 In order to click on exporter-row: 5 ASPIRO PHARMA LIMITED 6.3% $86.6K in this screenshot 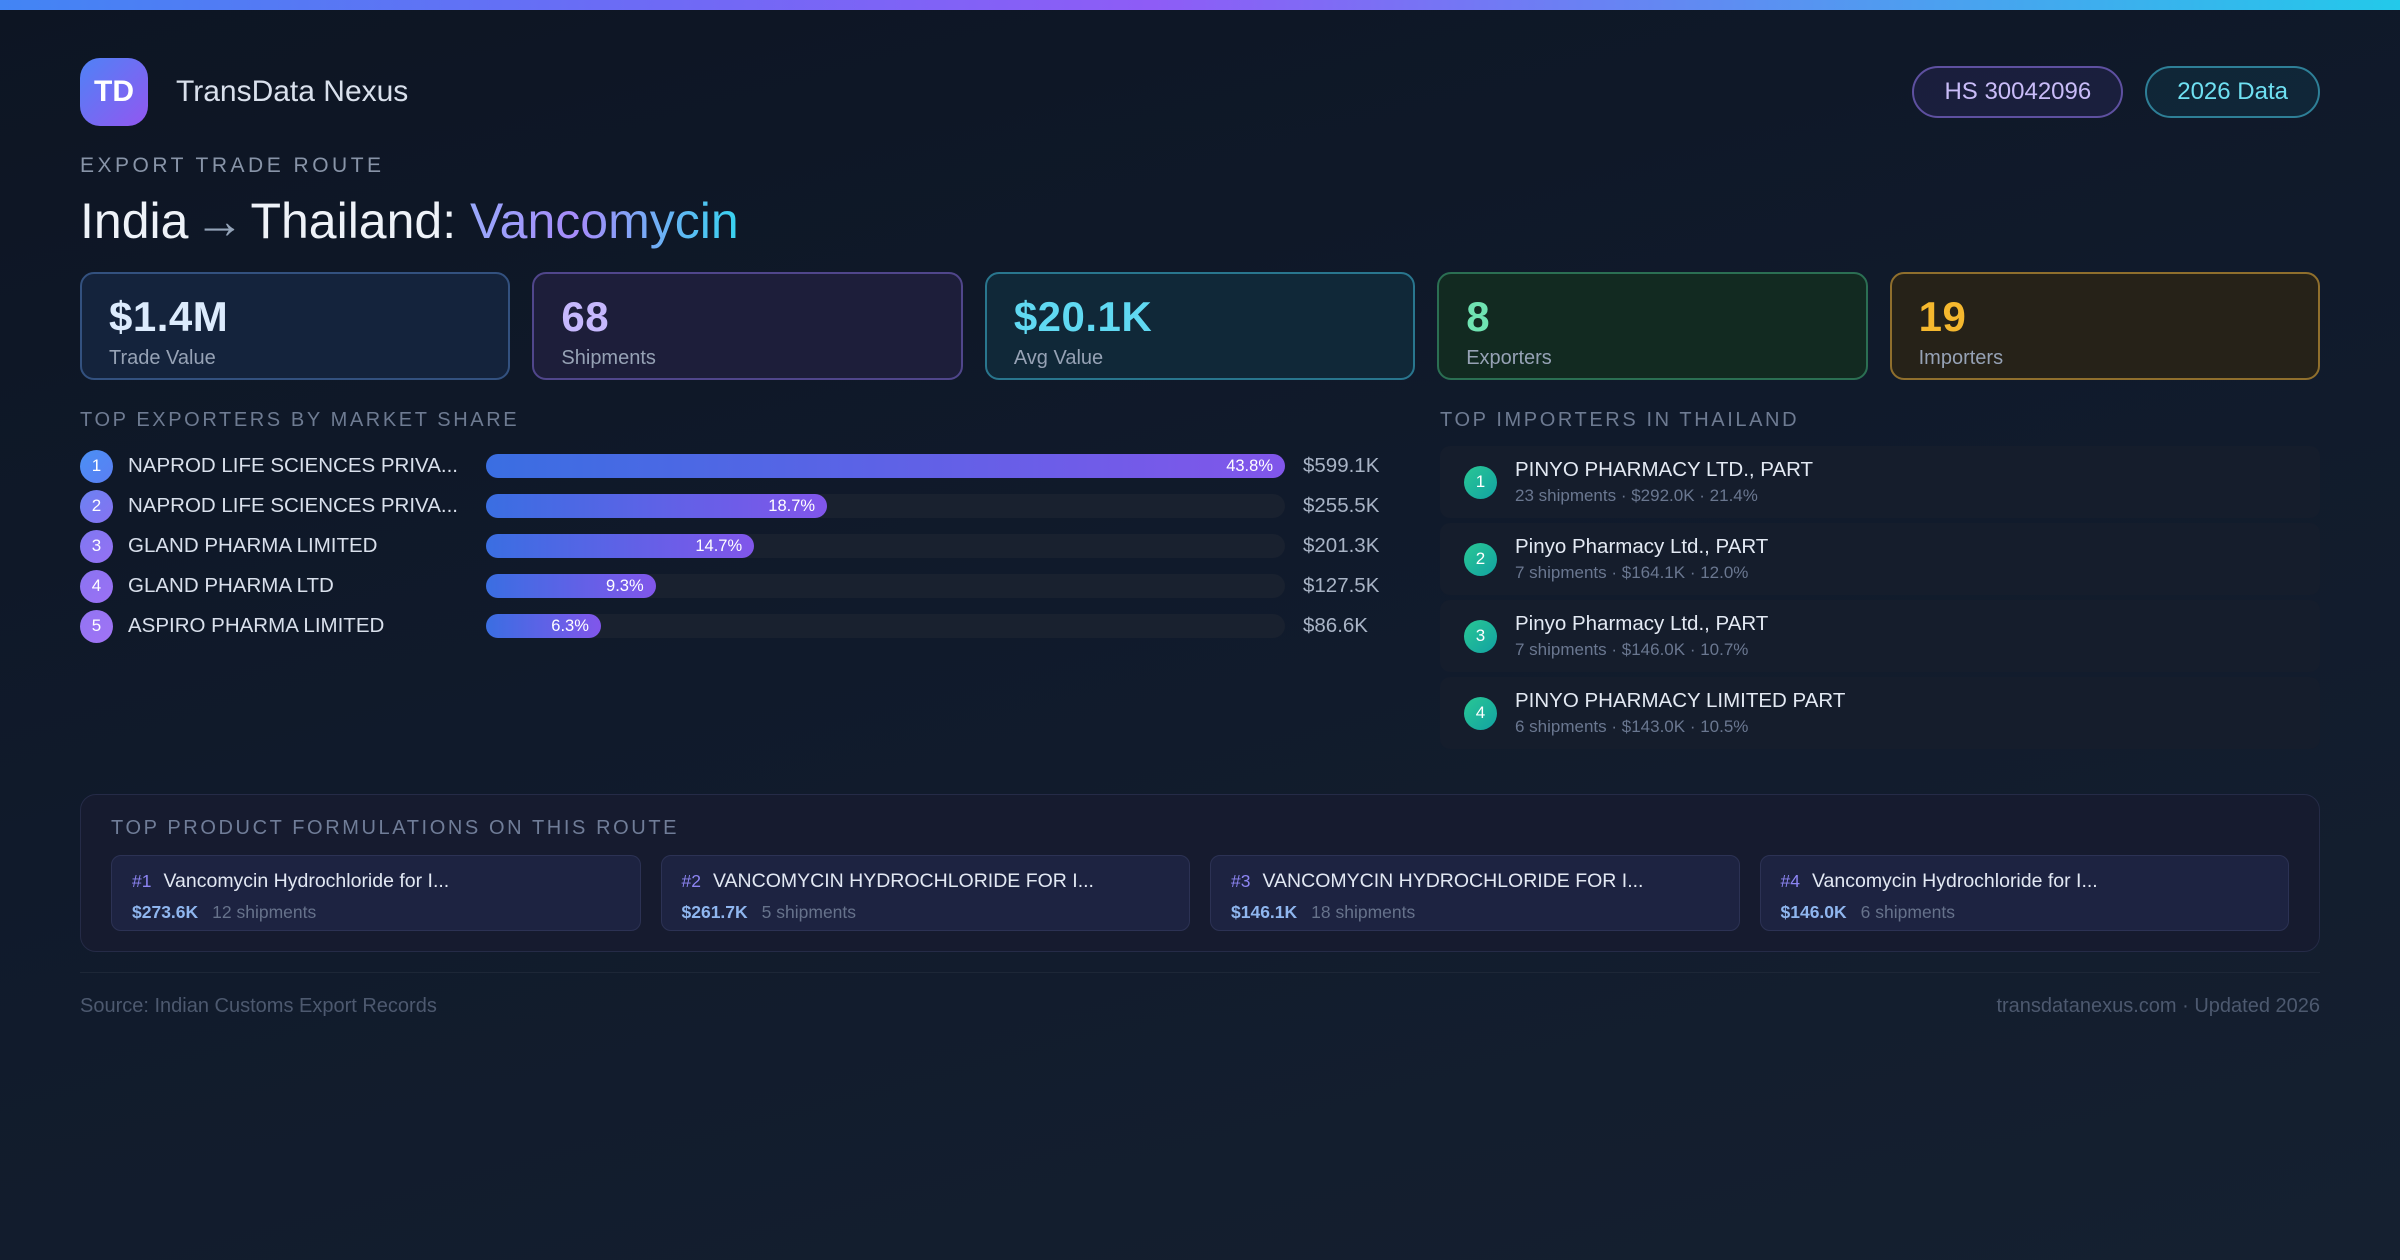, I will do `click(735, 626)`.